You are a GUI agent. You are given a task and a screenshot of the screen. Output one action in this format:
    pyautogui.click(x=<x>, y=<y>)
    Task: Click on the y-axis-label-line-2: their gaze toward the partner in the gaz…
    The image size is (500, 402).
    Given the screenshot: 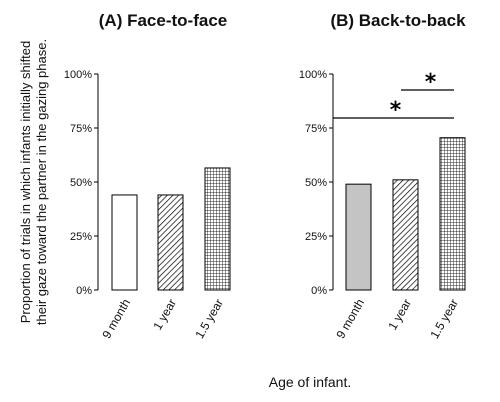 What is the action you would take?
    pyautogui.click(x=41, y=182)
    